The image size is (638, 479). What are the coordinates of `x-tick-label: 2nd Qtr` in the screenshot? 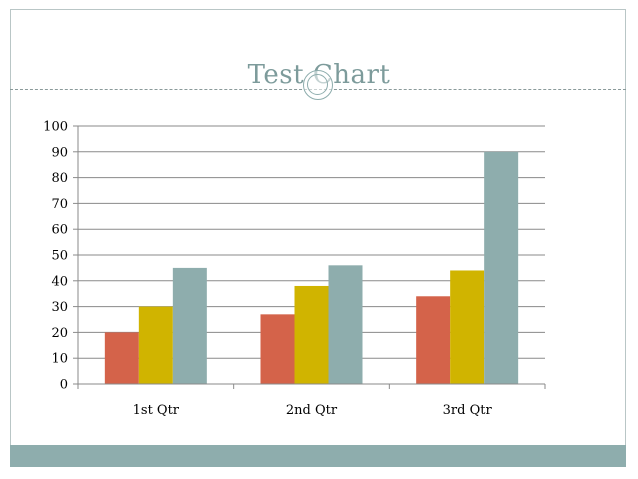 It's located at (312, 410).